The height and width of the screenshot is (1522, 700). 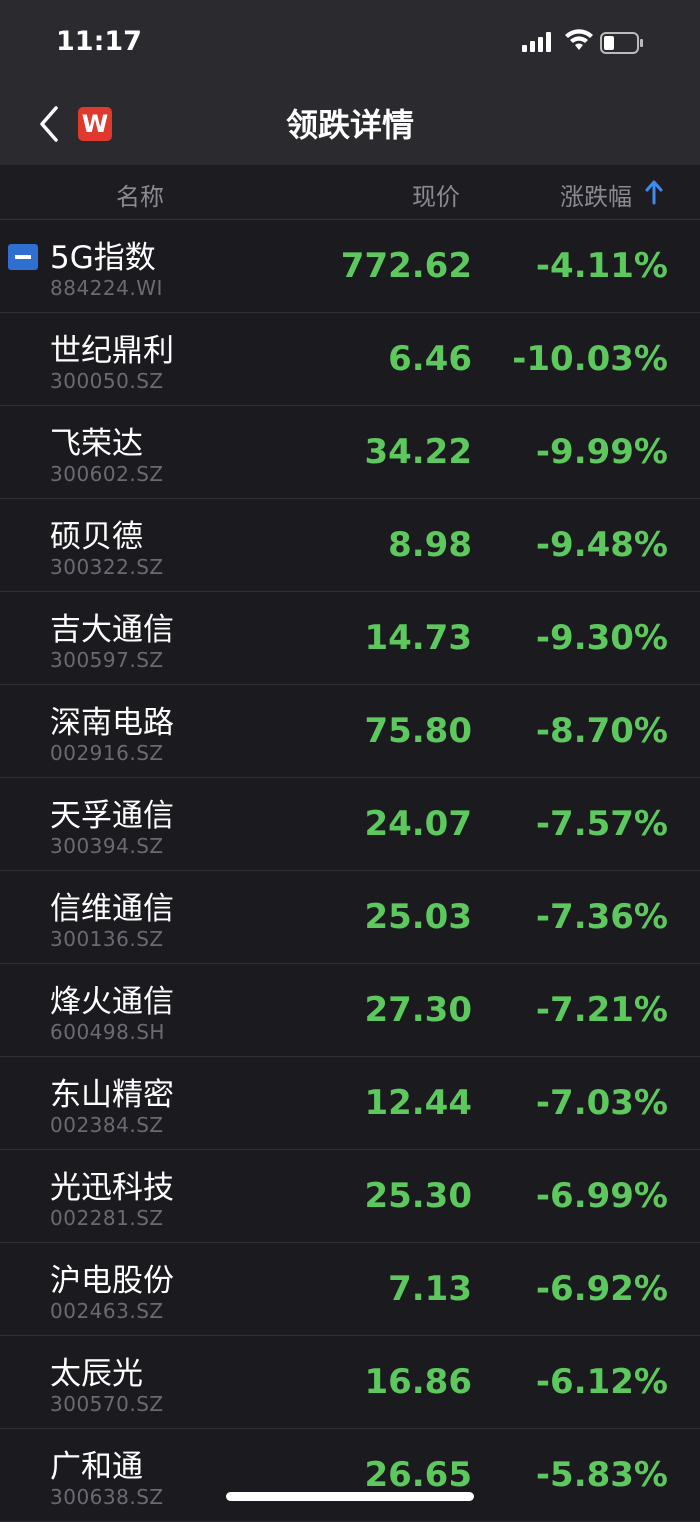 What do you see at coordinates (430, 1289) in the screenshot?
I see `stock-price: 7.13` at bounding box center [430, 1289].